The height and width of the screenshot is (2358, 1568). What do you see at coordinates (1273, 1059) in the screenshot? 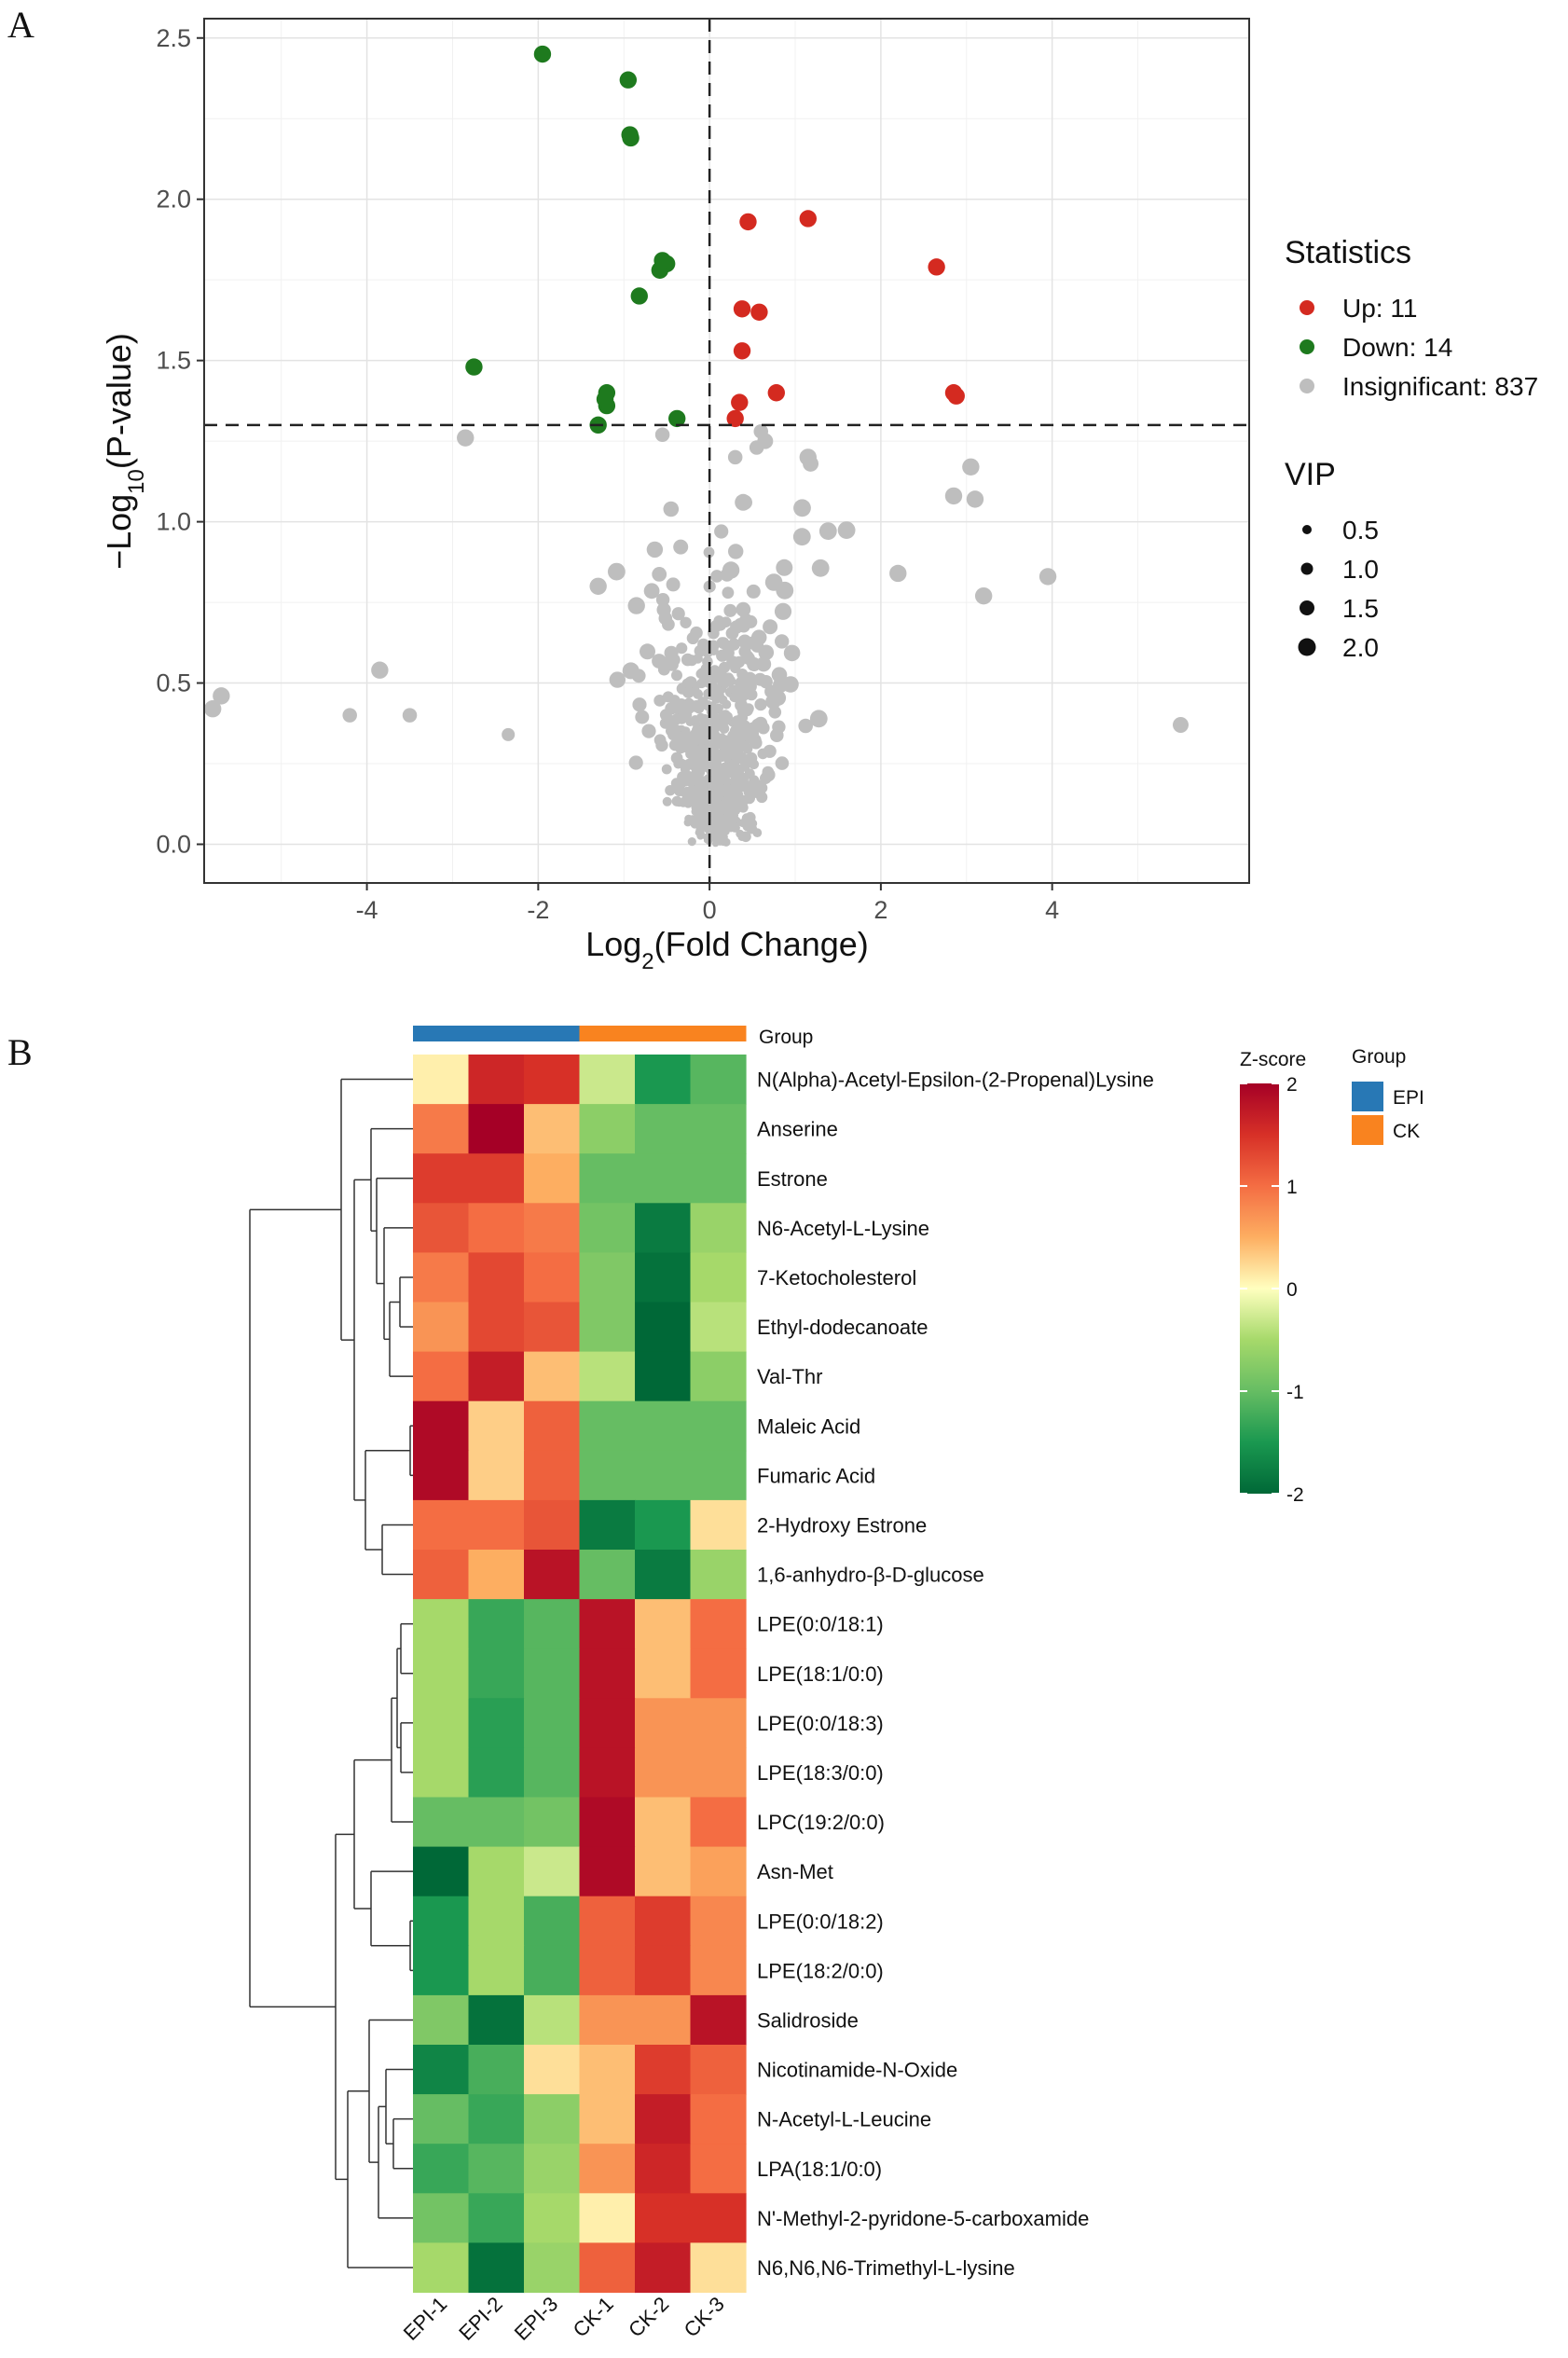
I see `colorbar-title: Z-score` at bounding box center [1273, 1059].